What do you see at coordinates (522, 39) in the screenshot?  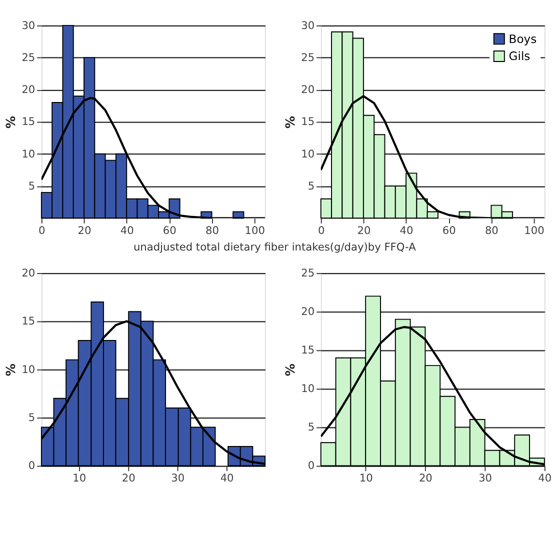 I see `legend-label: Boys` at bounding box center [522, 39].